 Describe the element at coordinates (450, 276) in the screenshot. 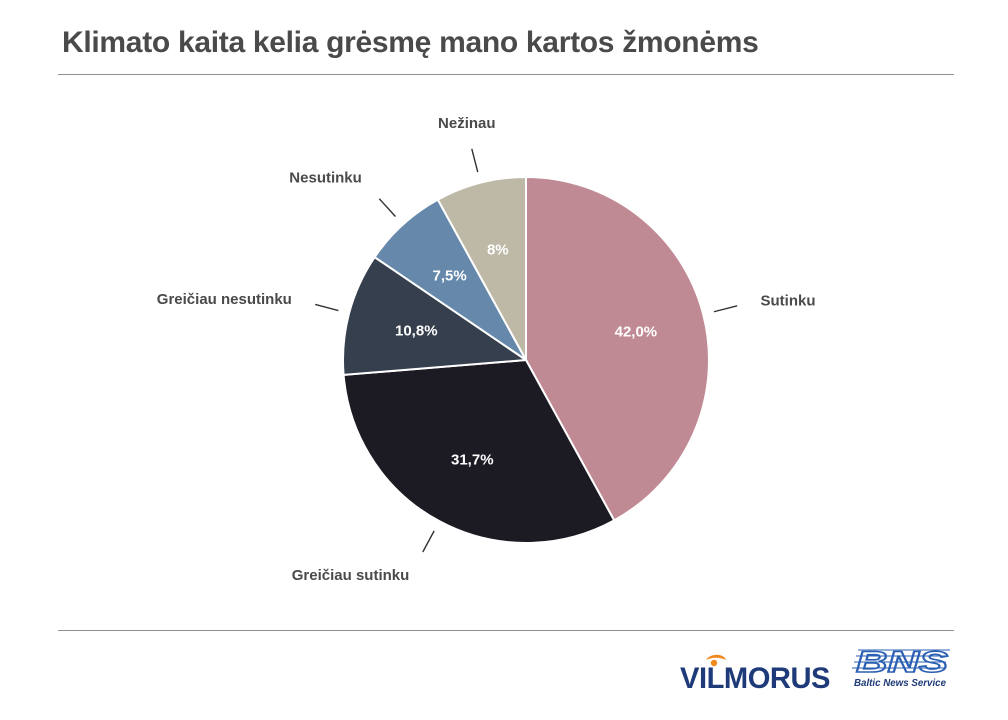

I see `slice-value-label-nesutinku: 7,5%` at that location.